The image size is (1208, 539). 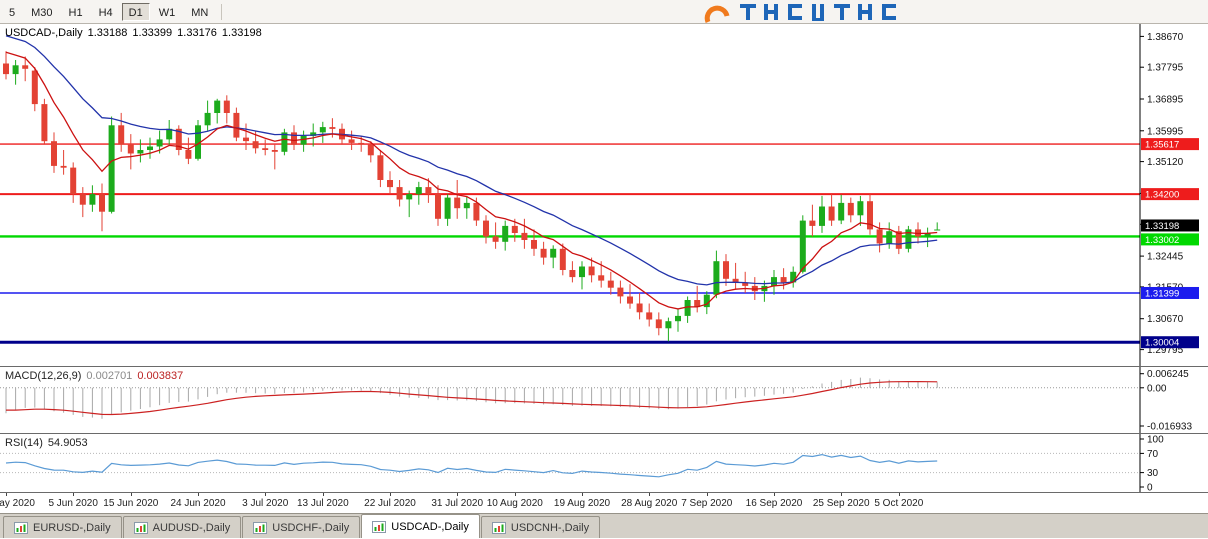 What do you see at coordinates (457, 503) in the screenshot?
I see `date-label: 31 Jul 2020` at bounding box center [457, 503].